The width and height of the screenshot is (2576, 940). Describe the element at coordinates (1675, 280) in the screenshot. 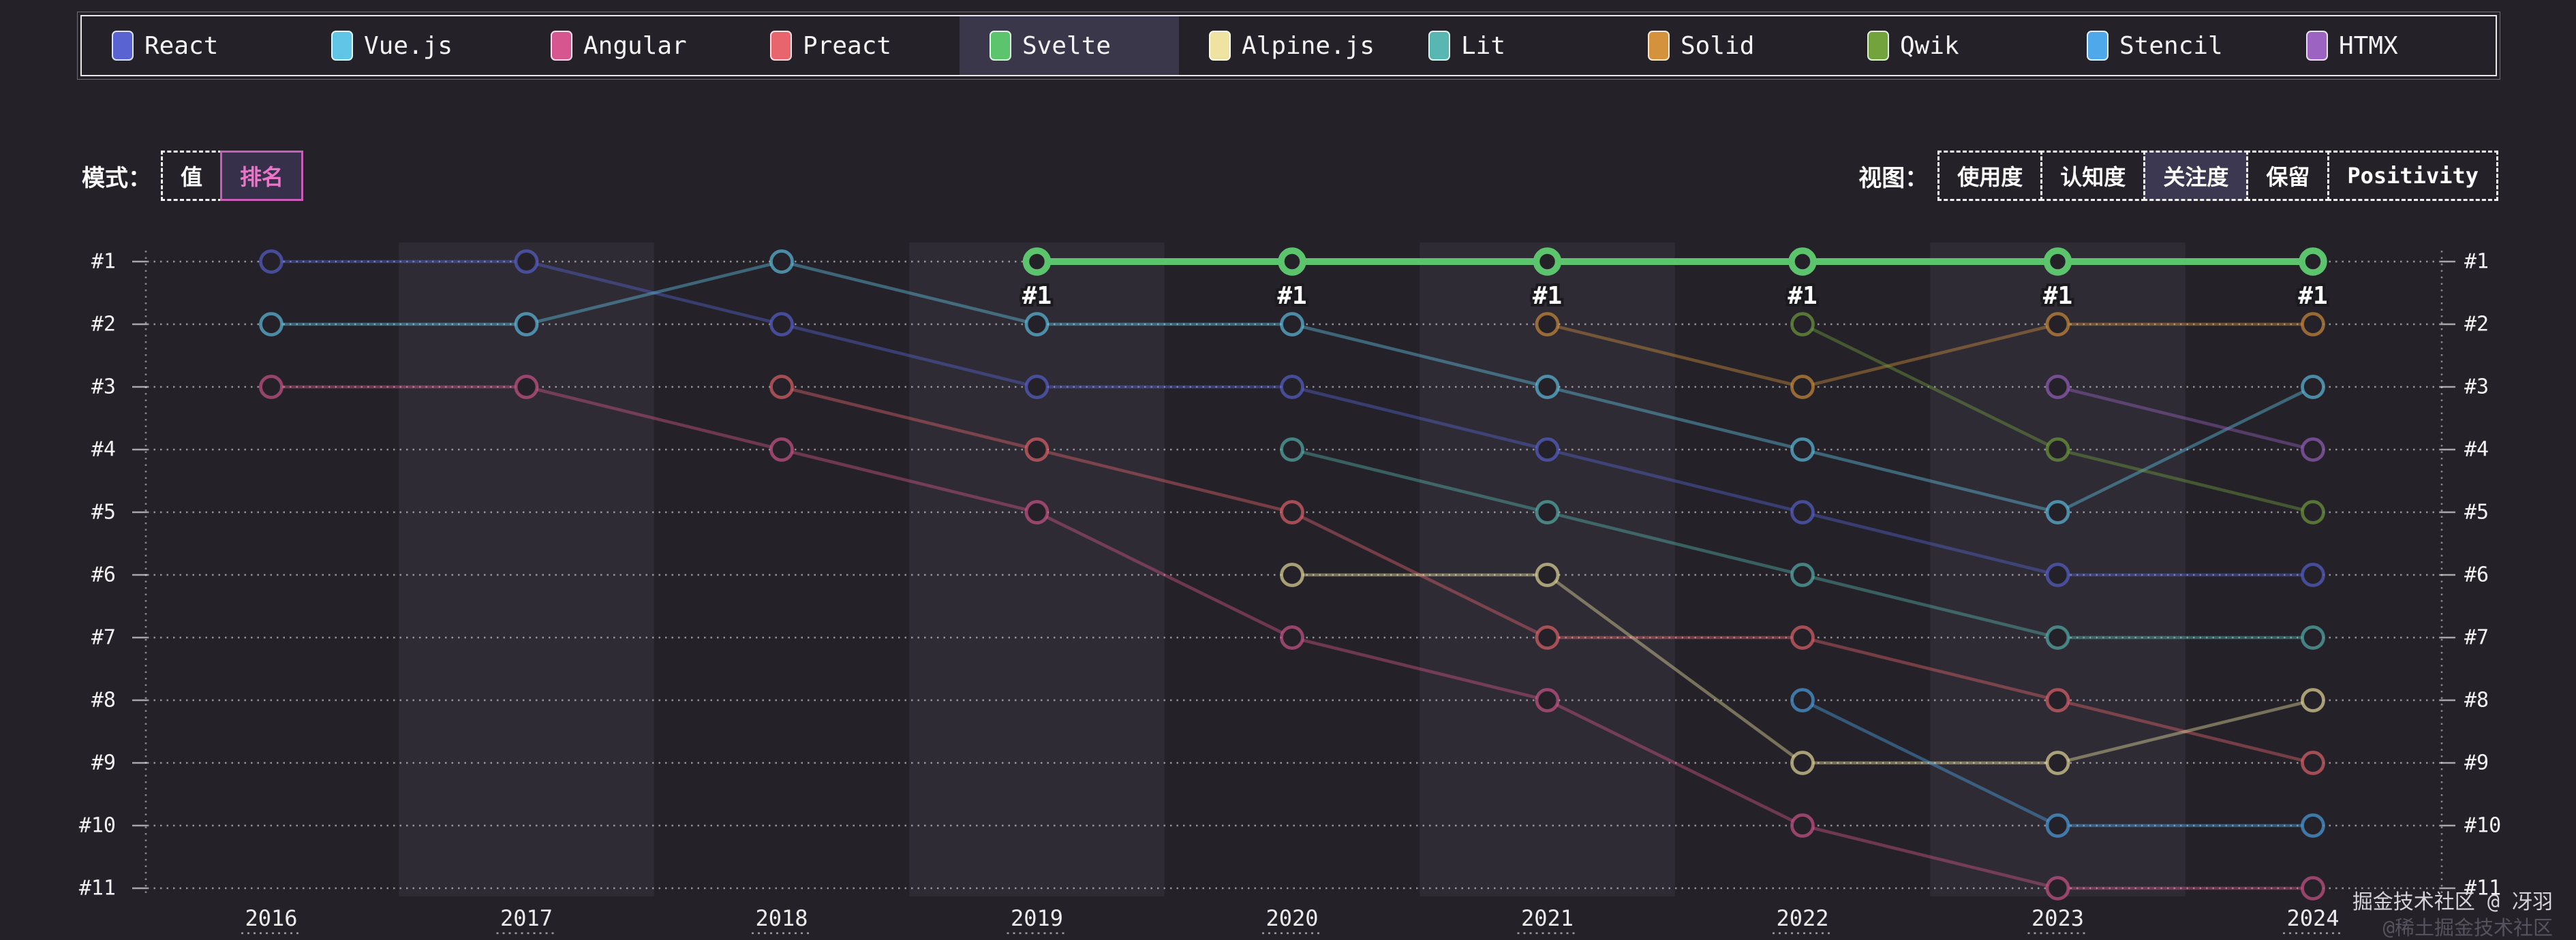

I see `highlight-series-svelte: #1 #1 #1 #1 #1 #1` at that location.